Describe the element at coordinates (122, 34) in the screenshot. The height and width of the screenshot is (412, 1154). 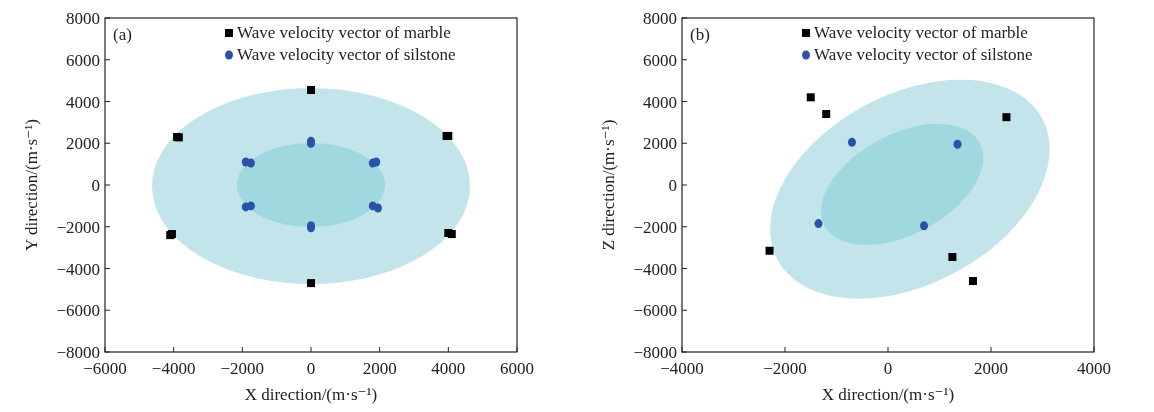
I see `annotation: (a)` at that location.